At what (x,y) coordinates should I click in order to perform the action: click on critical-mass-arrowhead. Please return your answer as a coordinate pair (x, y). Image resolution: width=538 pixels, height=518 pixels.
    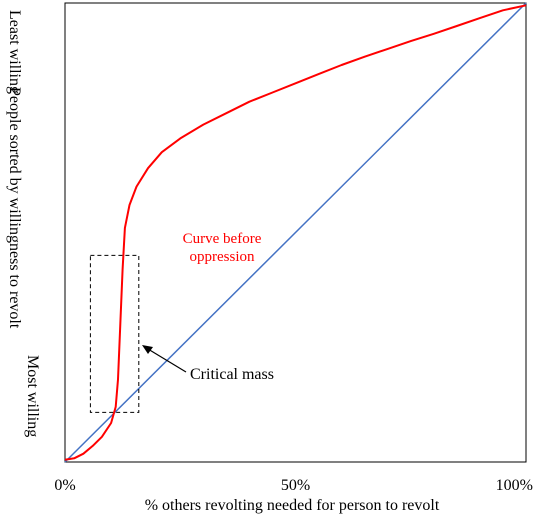
    Looking at the image, I should click on (147, 349).